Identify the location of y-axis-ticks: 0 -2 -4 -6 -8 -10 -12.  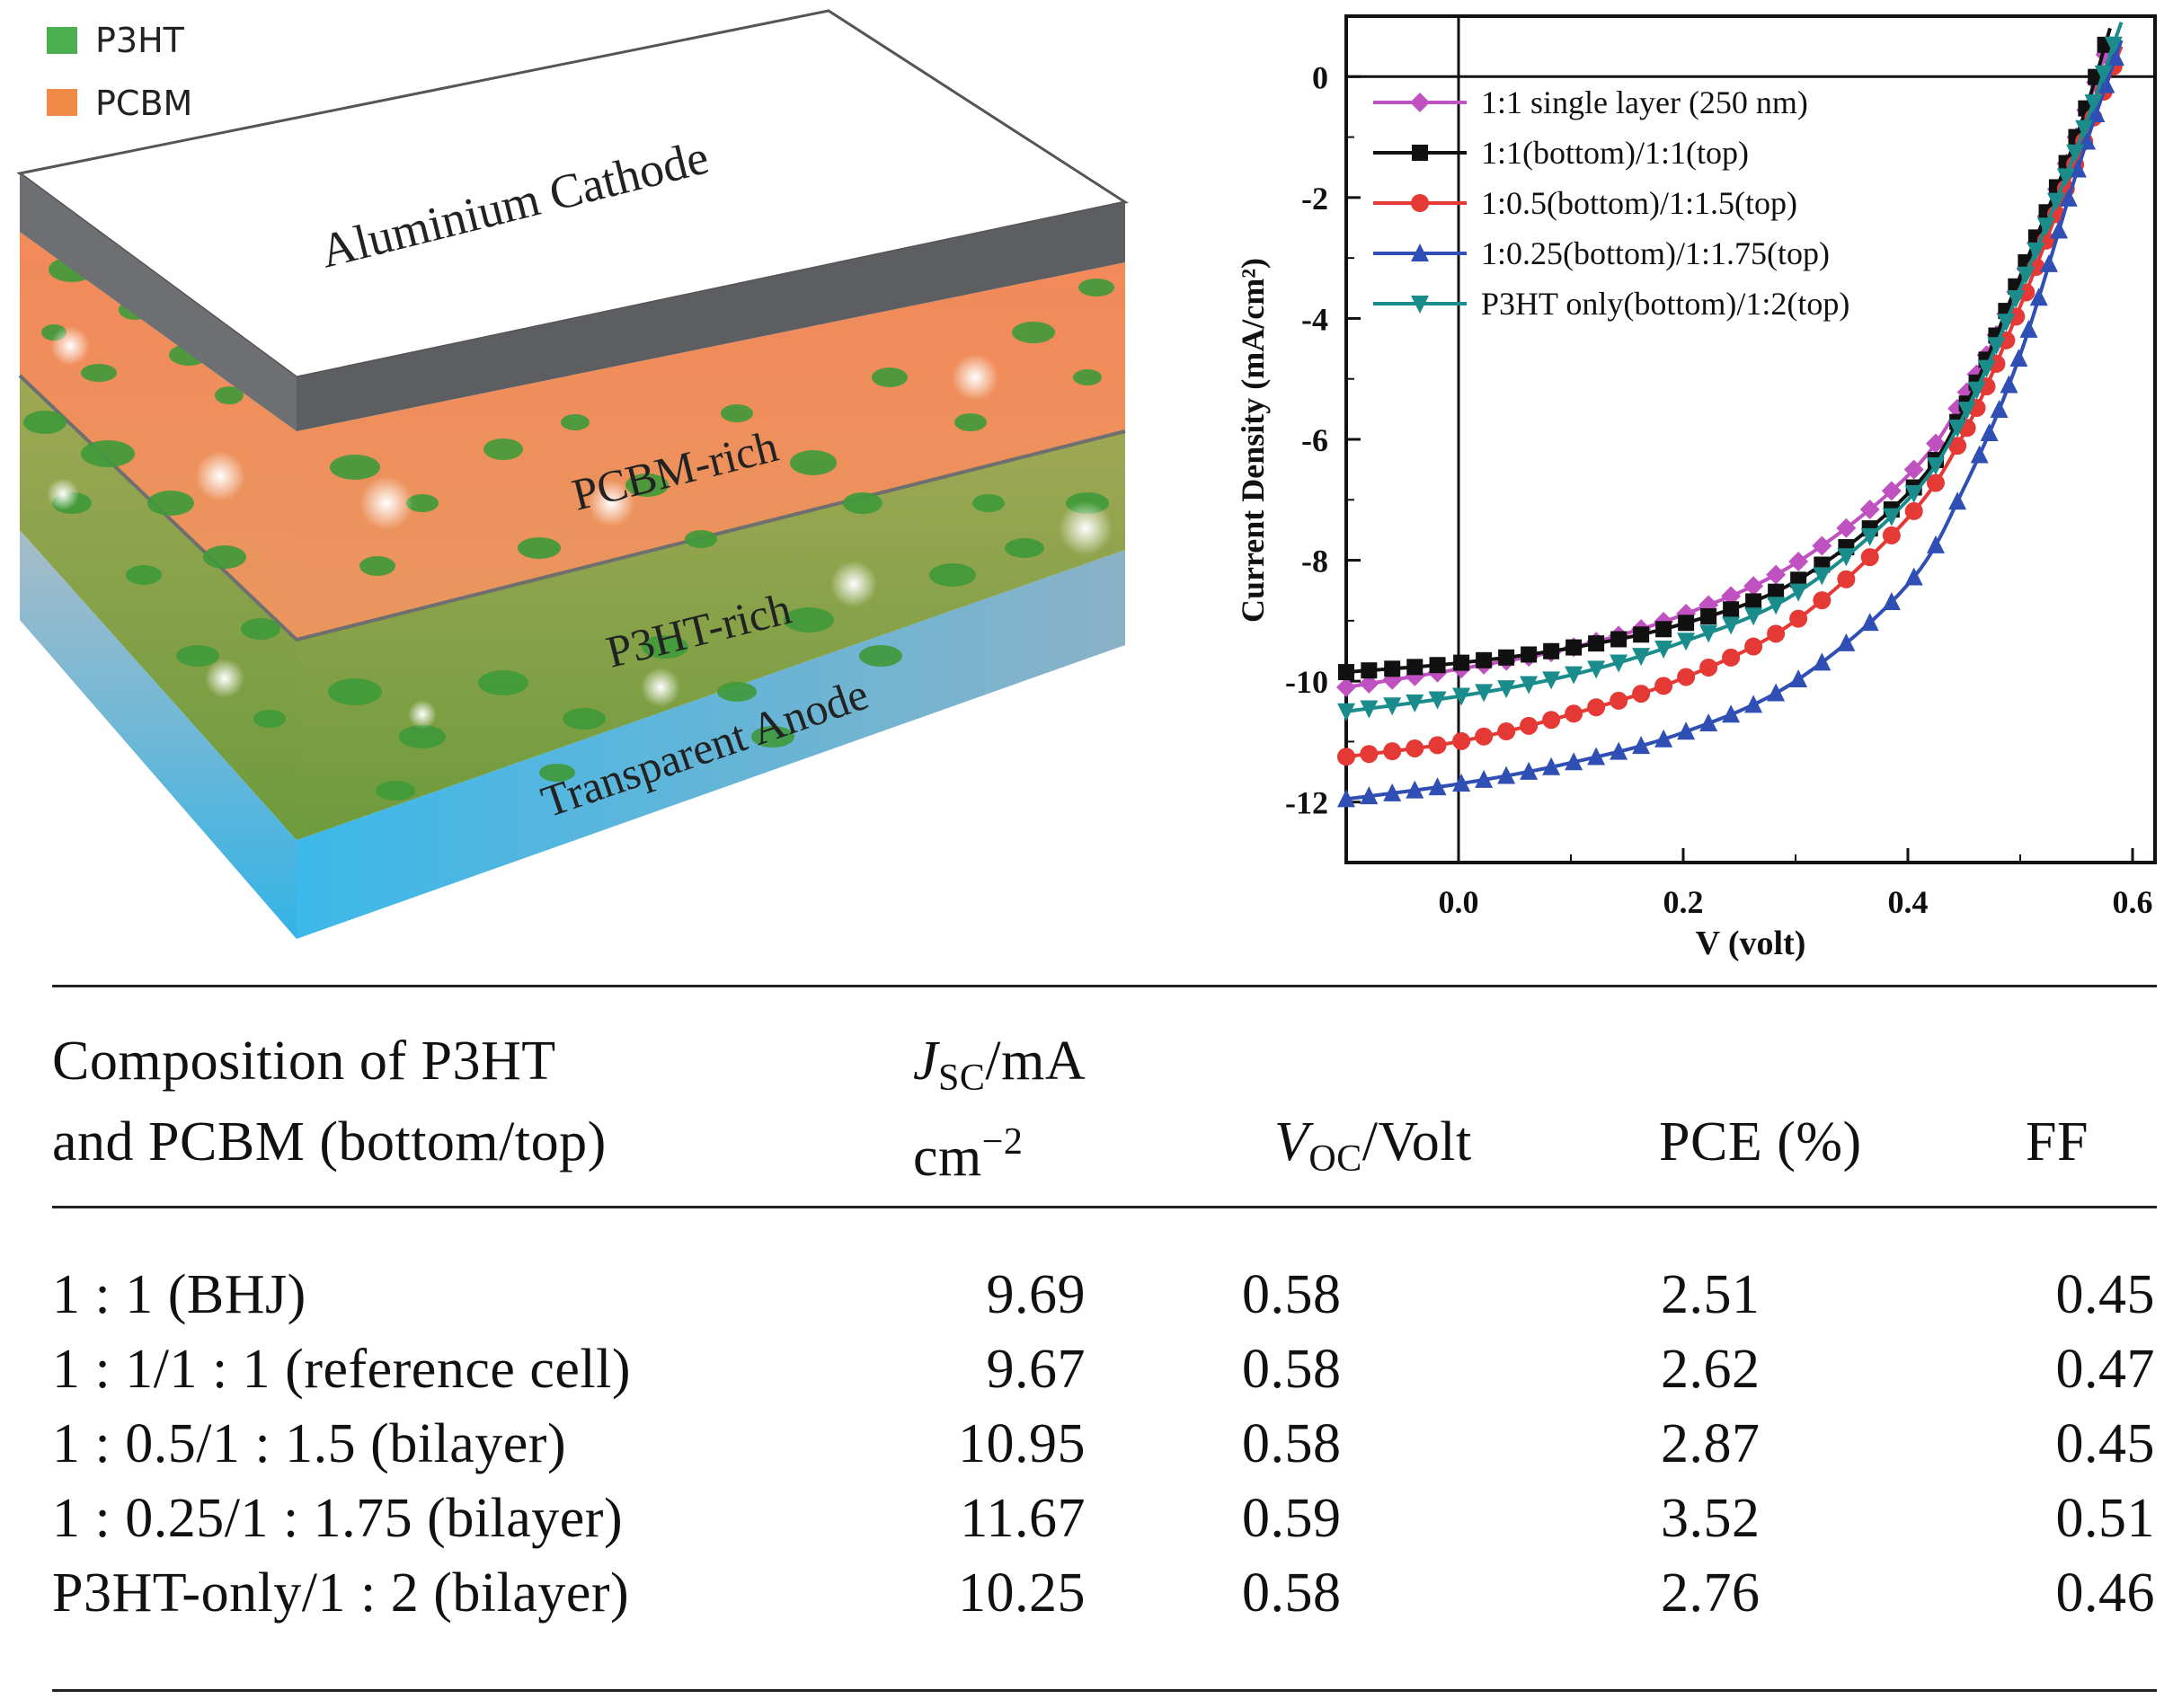
(1323, 439).